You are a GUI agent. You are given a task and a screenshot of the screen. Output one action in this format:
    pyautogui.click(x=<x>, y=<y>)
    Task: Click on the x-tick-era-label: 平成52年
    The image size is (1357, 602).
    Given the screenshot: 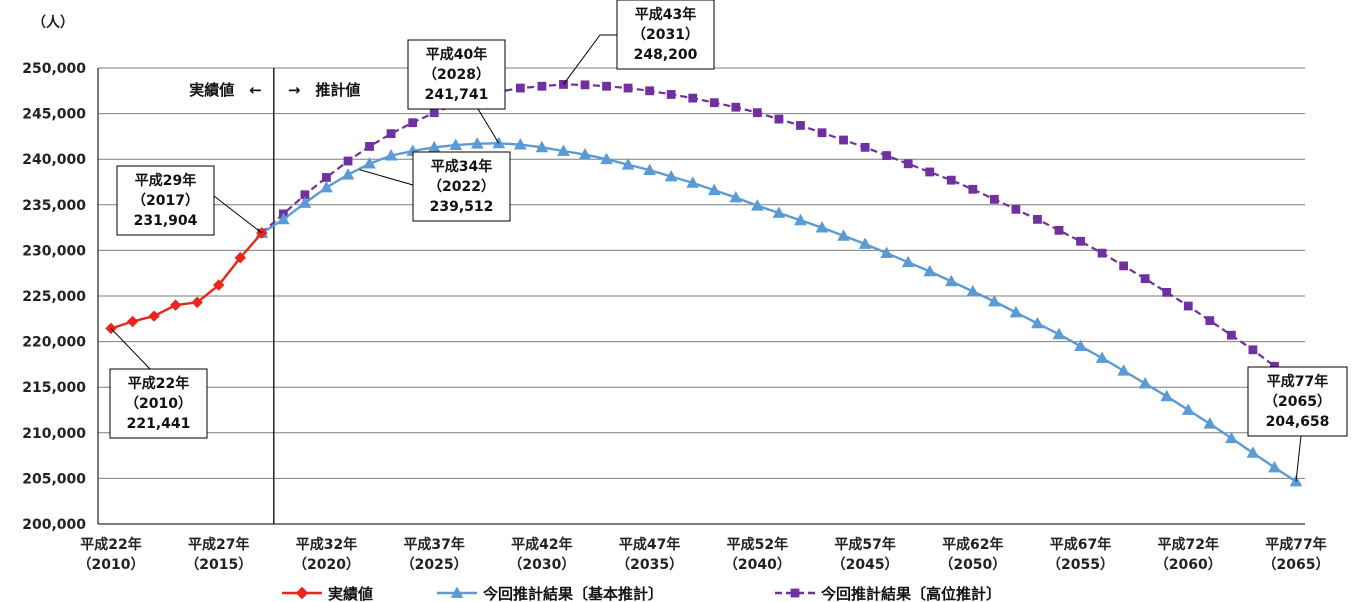 What is the action you would take?
    pyautogui.click(x=757, y=544)
    